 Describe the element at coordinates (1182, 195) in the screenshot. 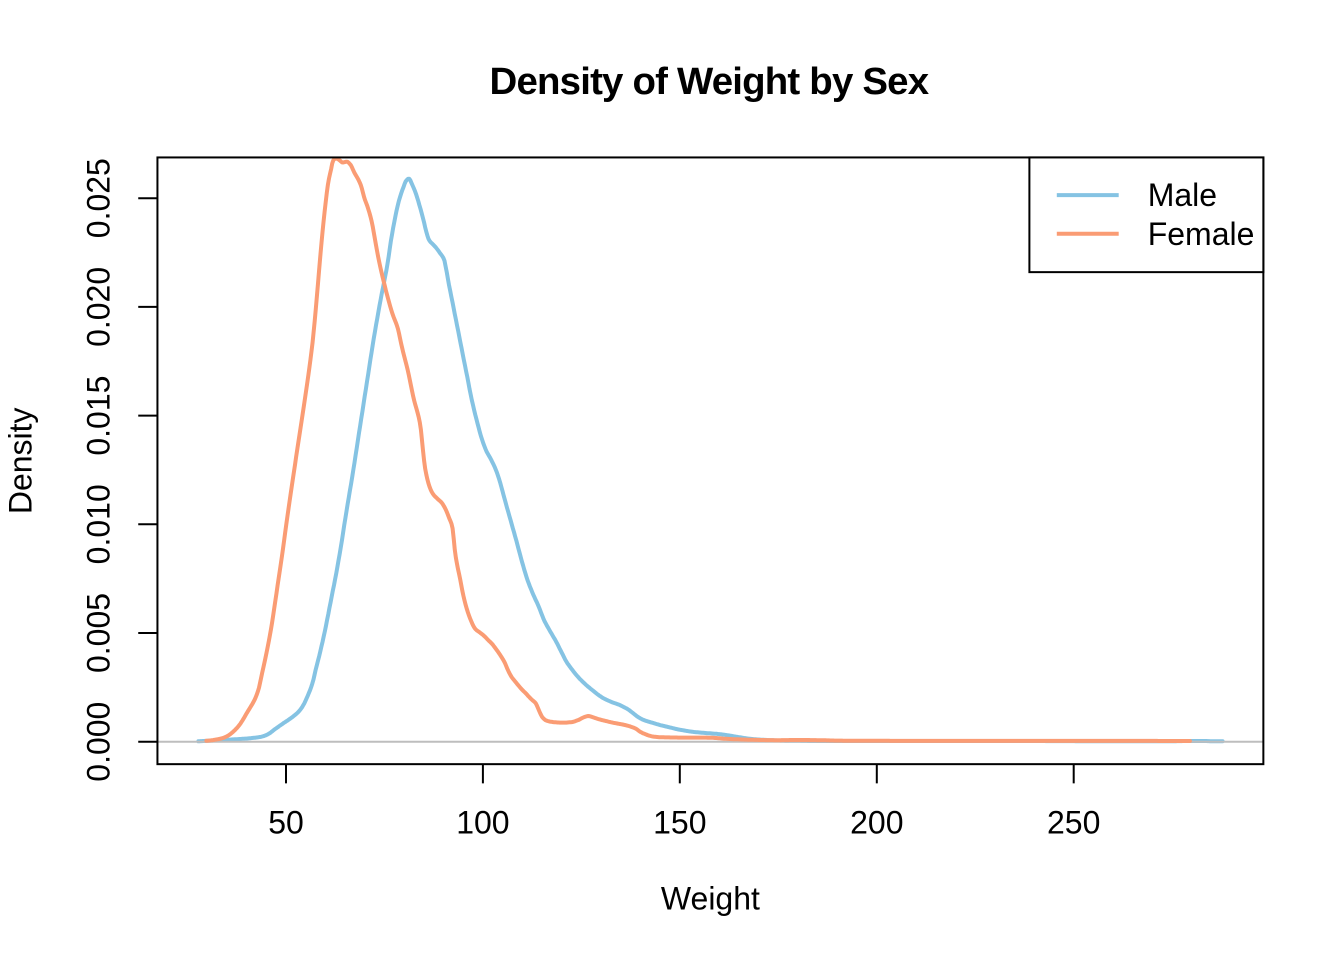

I see `svg-text: Male` at that location.